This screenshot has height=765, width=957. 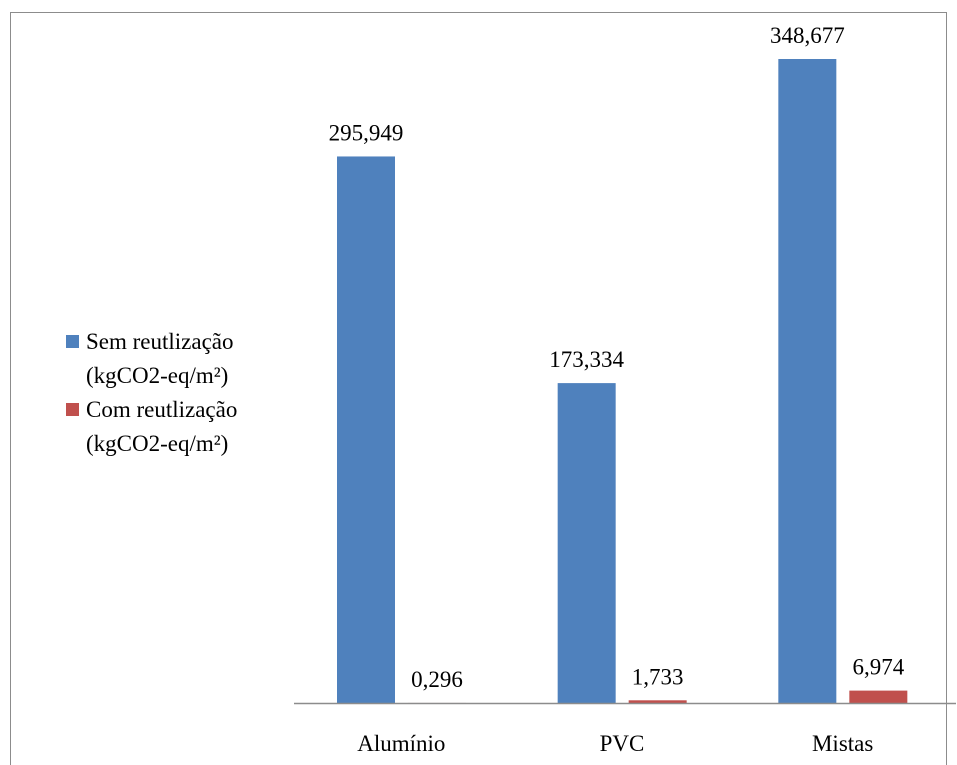 What do you see at coordinates (366, 132) in the screenshot?
I see `data-label-sem-alumínio: 295,949` at bounding box center [366, 132].